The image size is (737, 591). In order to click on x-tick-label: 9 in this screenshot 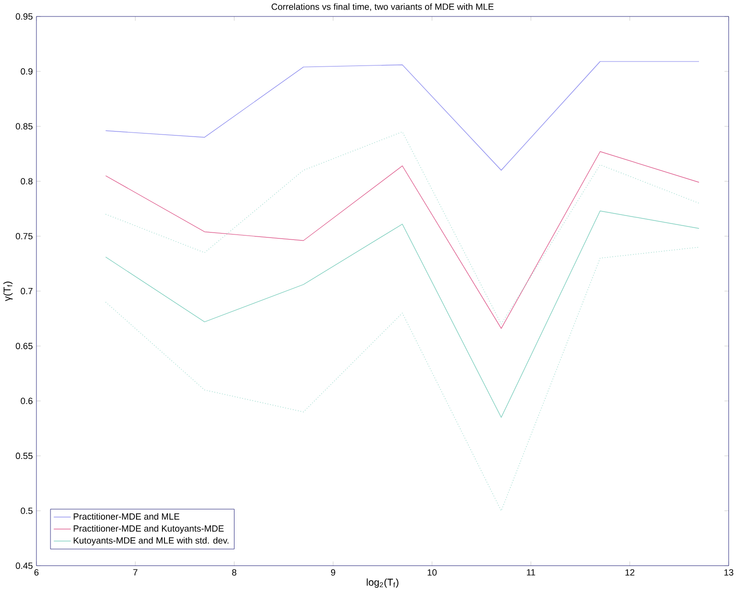, I will do `click(333, 572)`.